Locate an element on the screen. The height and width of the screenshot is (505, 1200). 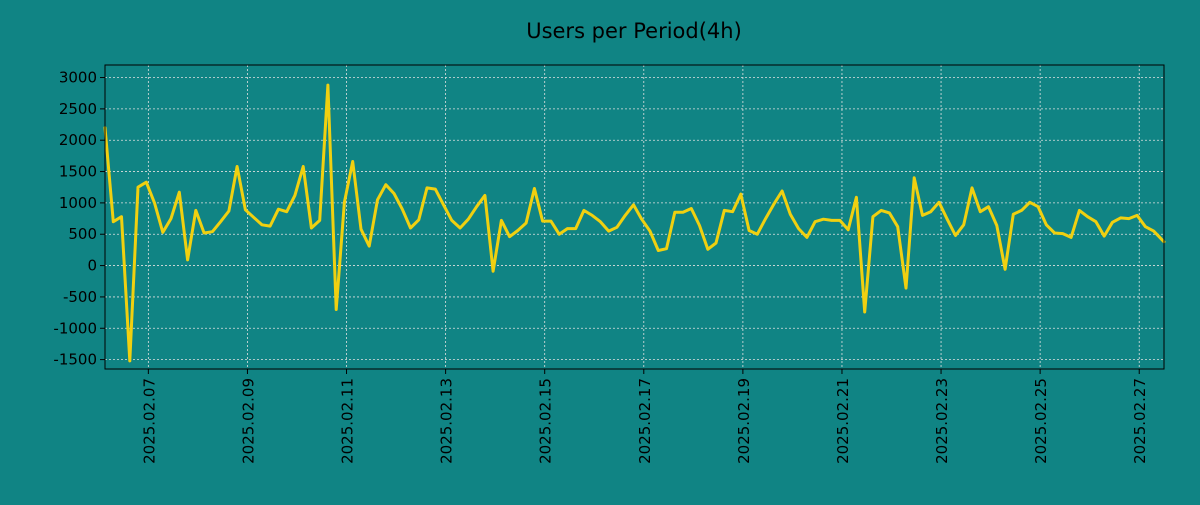
x-tick-label: 2025.02.17 is located at coordinates (645, 421).